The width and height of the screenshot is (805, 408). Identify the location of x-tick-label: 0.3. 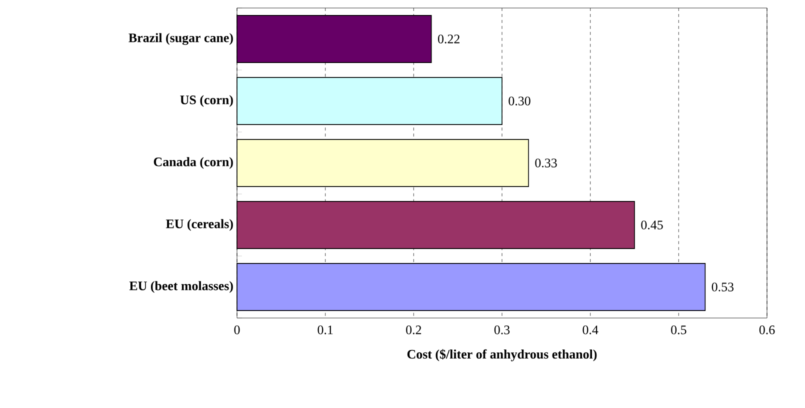
(502, 330).